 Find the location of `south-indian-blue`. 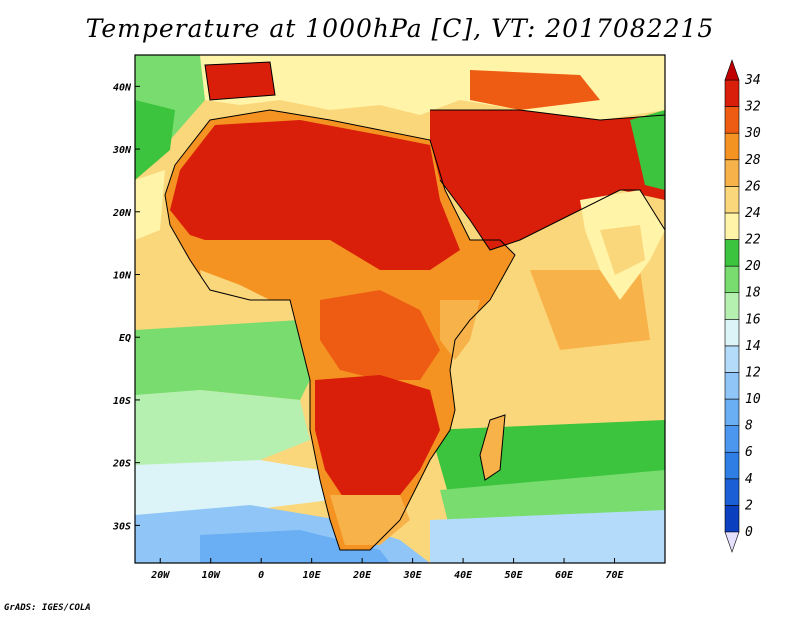

south-indian-blue is located at coordinates (547, 536).